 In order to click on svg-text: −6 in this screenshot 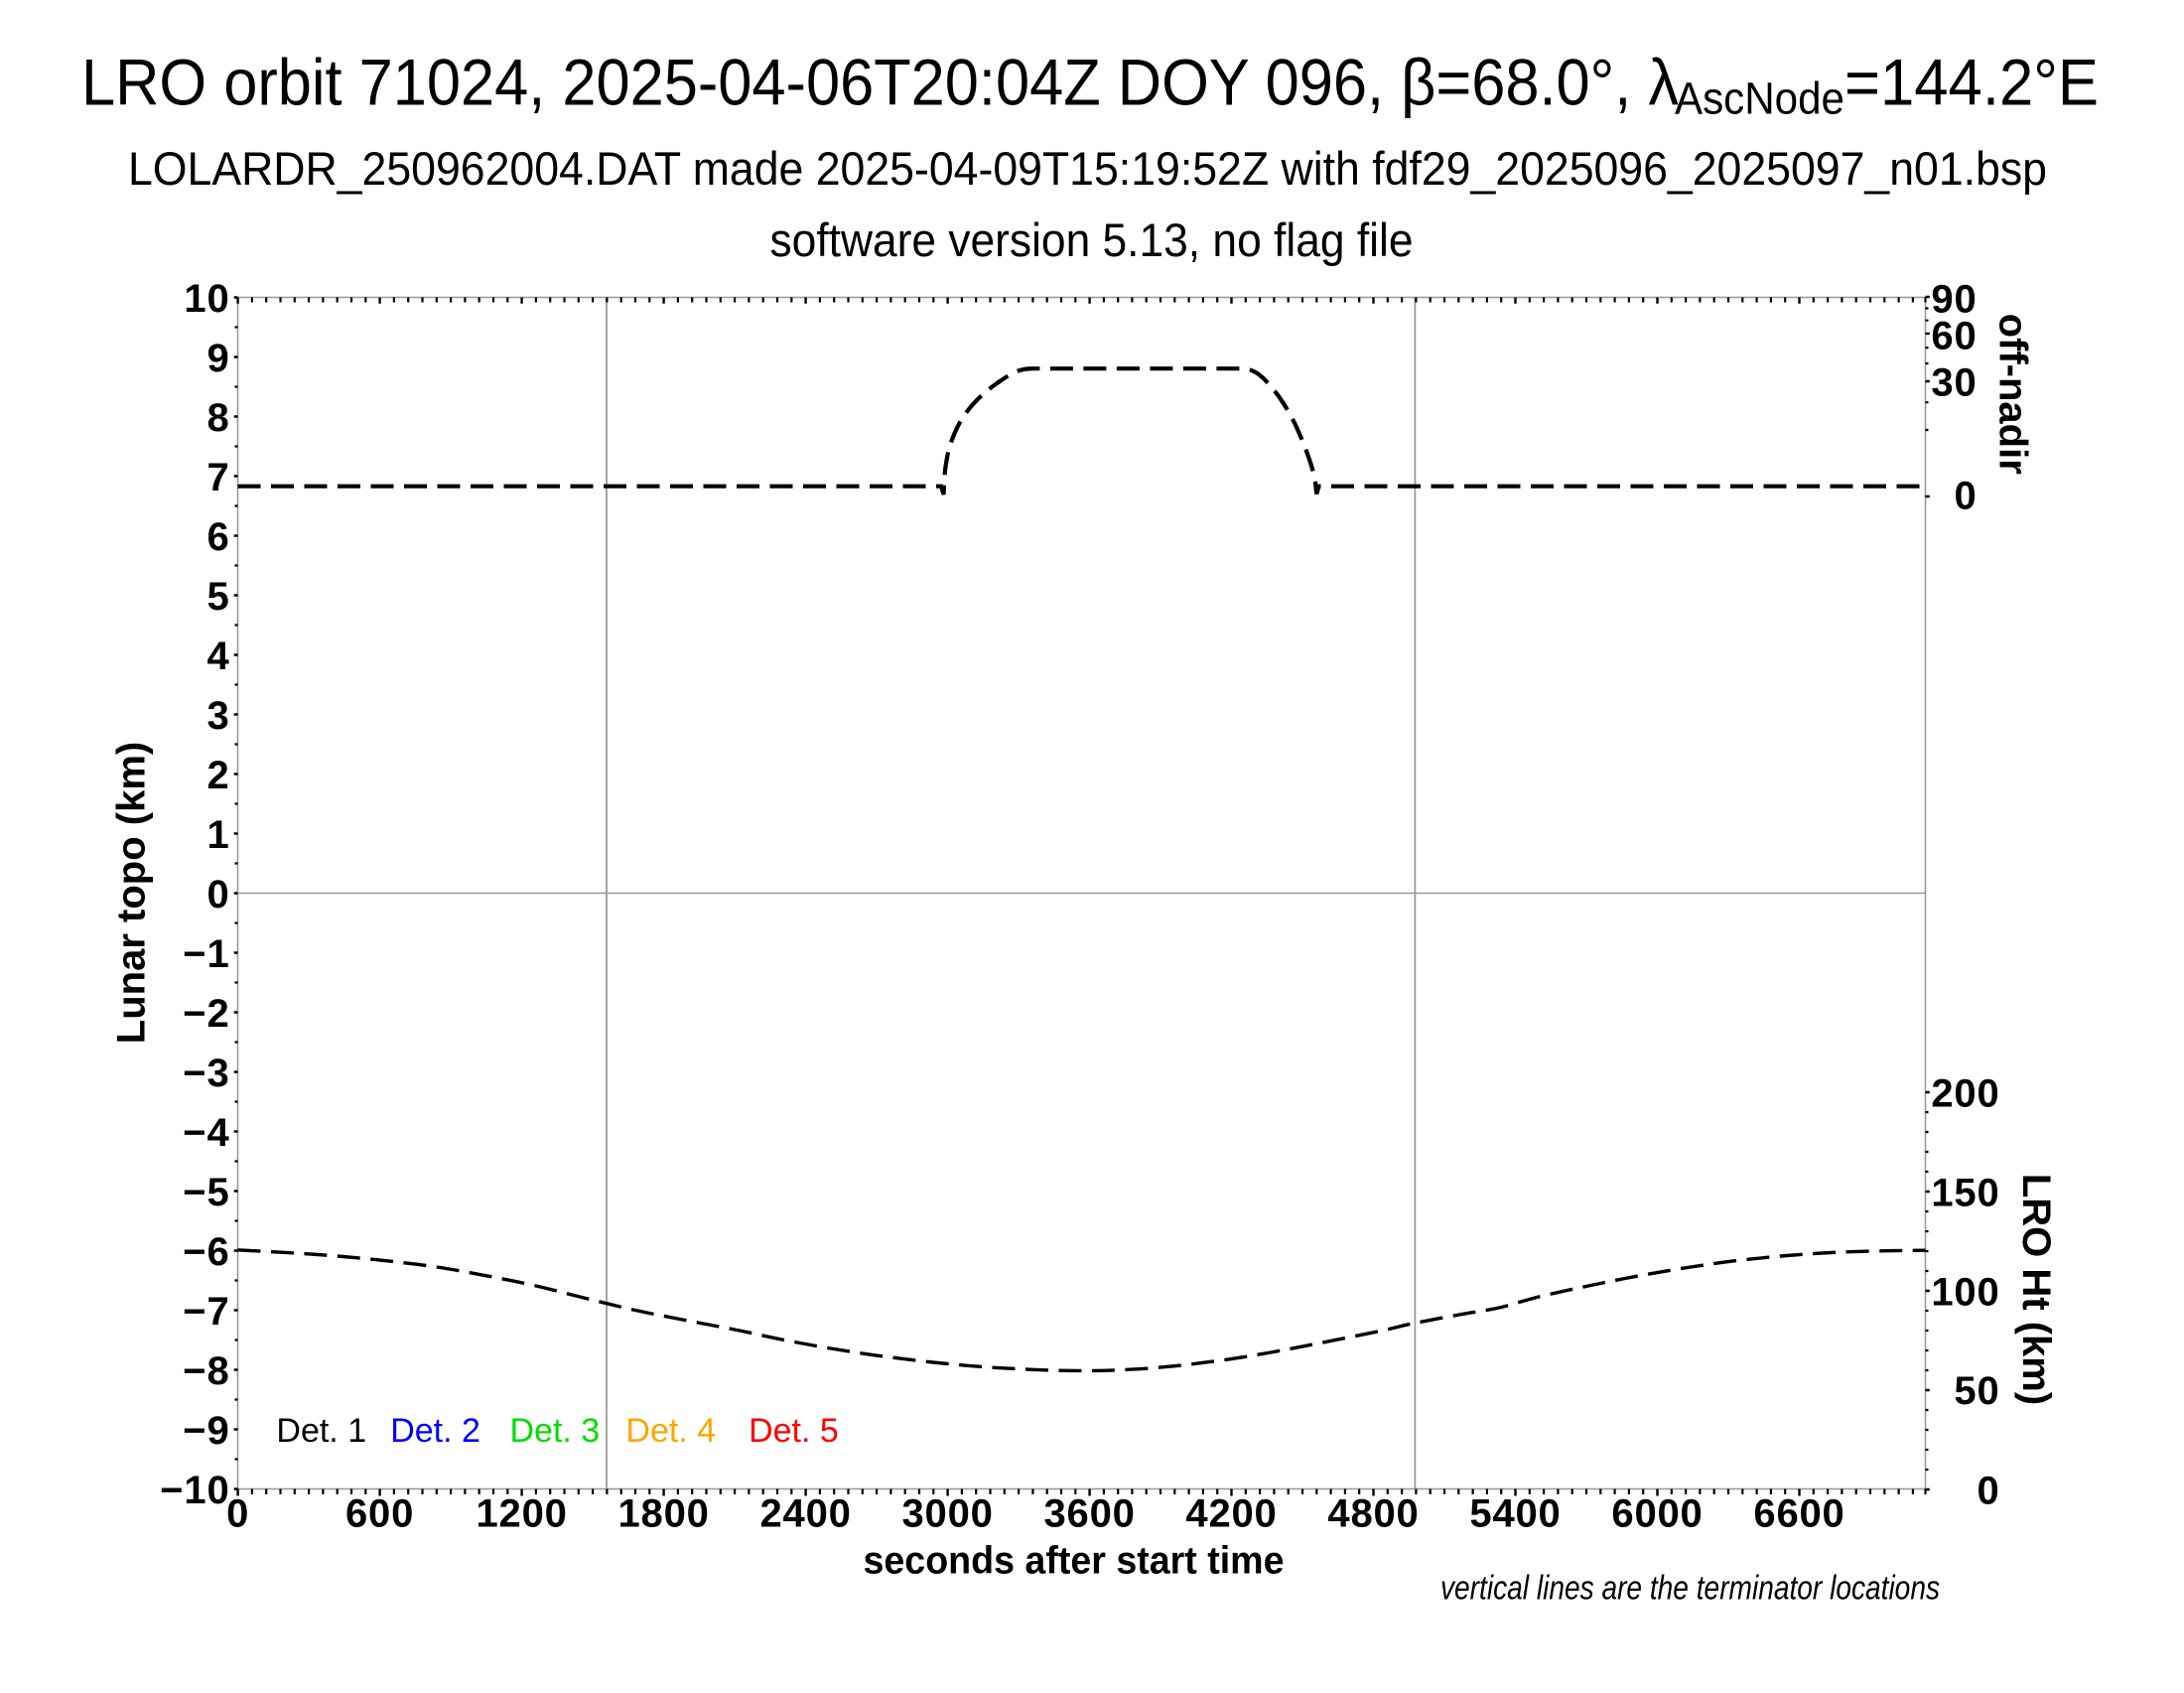, I will do `click(206, 1252)`.